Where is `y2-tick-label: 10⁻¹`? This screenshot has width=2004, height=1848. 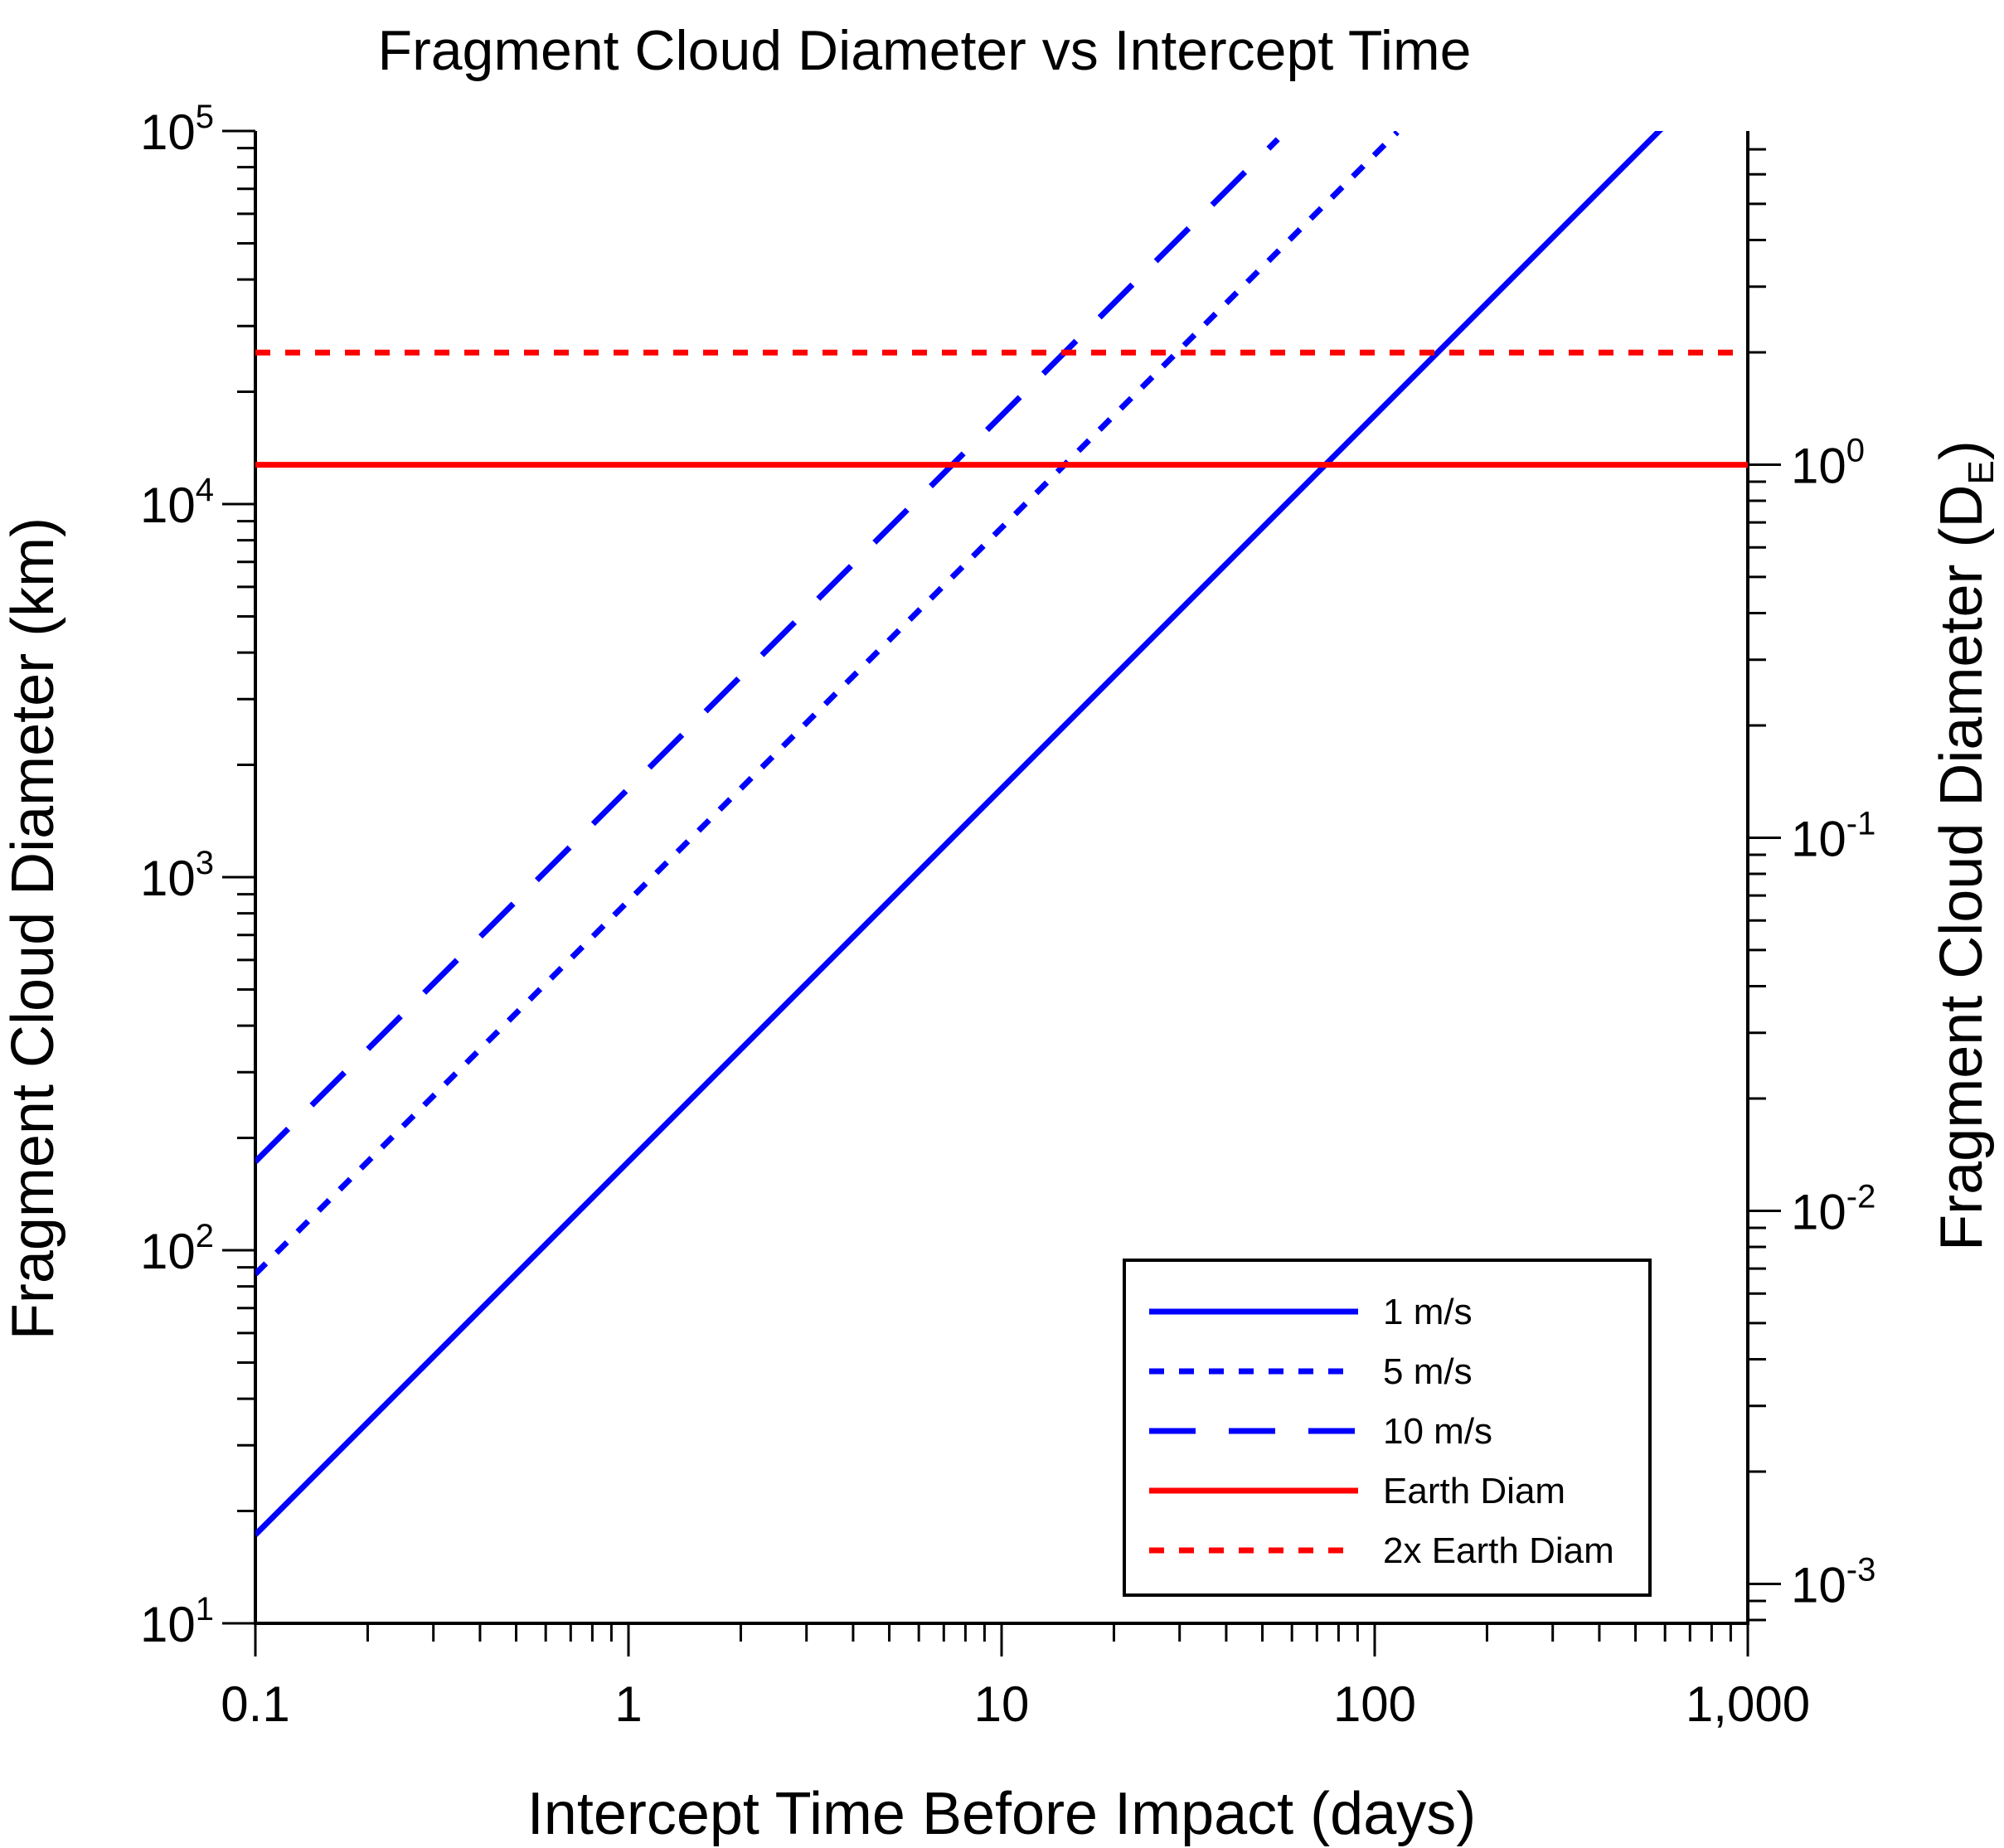 y2-tick-label: 10⁻¹ is located at coordinates (1833, 836).